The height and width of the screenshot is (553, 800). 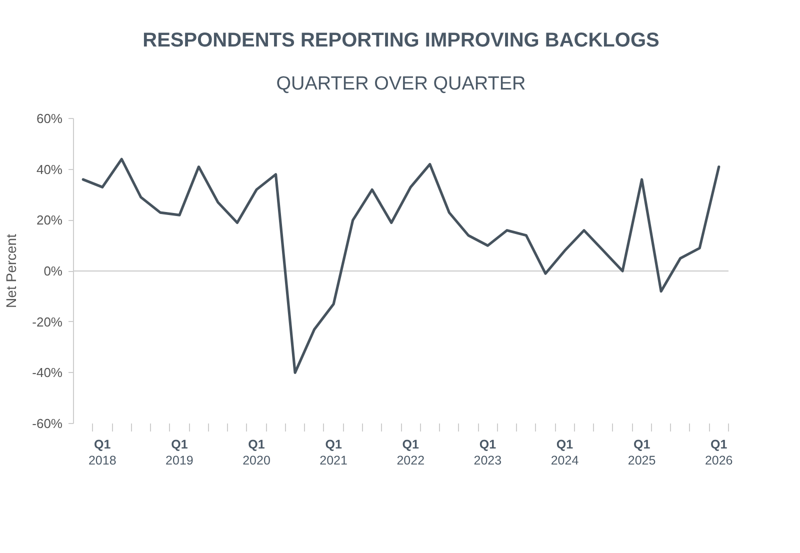 I want to click on chart-title: RESPONDENTS REPORTING IMPROVING BACKLOGS, so click(x=401, y=41).